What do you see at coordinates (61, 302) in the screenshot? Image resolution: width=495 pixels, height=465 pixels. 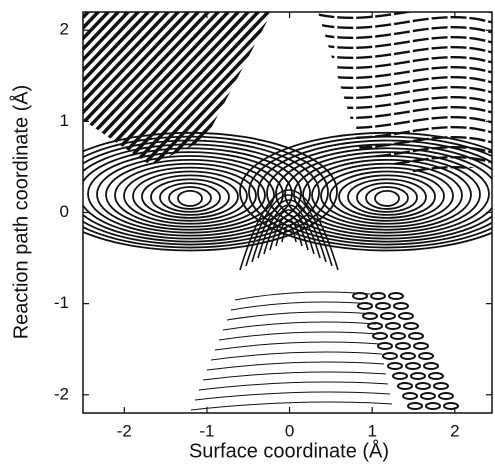 I see `y-tick-label: -1` at bounding box center [61, 302].